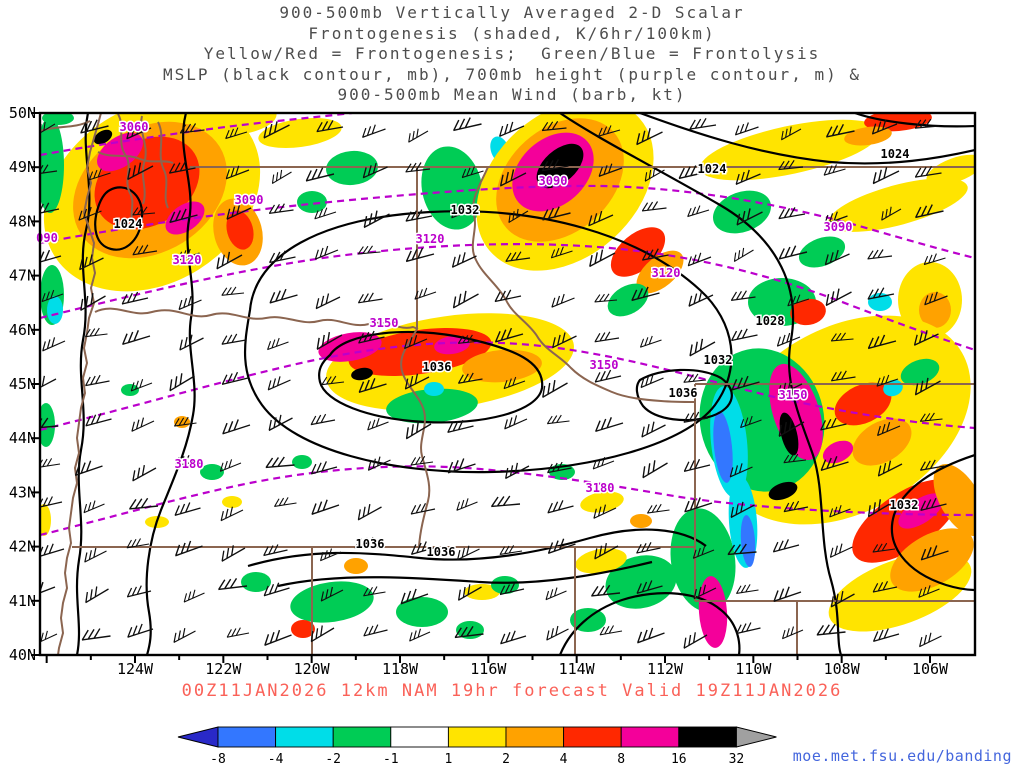 The width and height of the screenshot is (1024, 768). What do you see at coordinates (22, 547) in the screenshot?
I see `lat-axis-label: 42N` at bounding box center [22, 547].